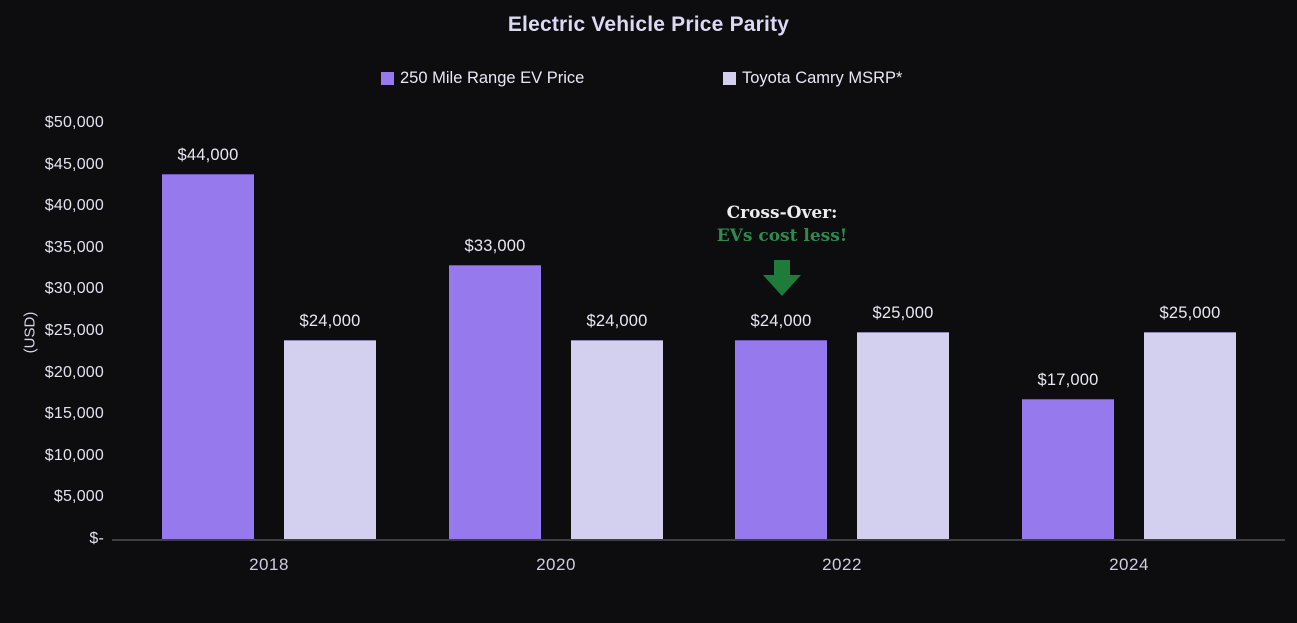 The image size is (1297, 623). I want to click on x-axis-label-2020: 2020, so click(556, 564).